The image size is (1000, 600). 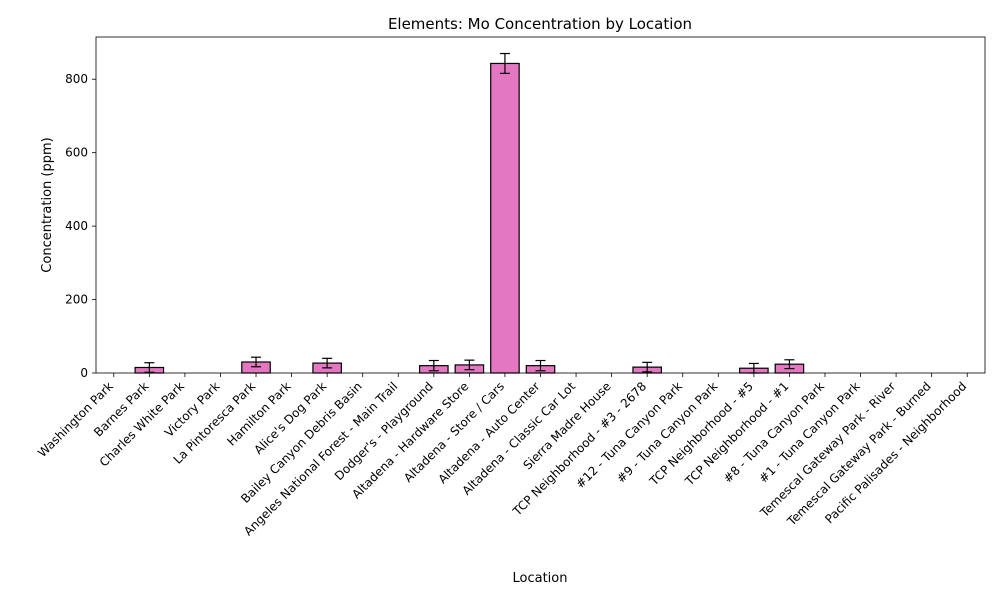 I want to click on bar, so click(x=505, y=218).